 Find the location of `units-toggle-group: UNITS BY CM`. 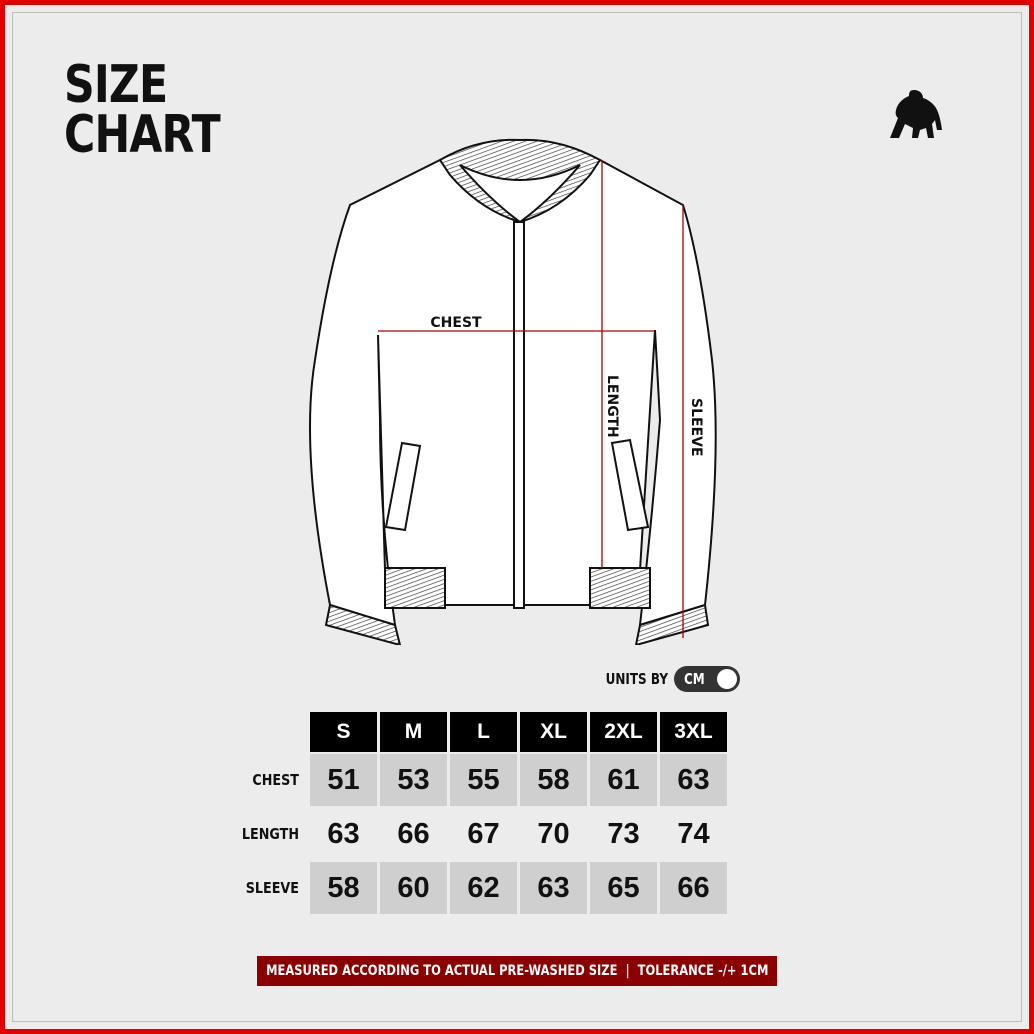

units-toggle-group: UNITS BY CM is located at coordinates (665, 679).